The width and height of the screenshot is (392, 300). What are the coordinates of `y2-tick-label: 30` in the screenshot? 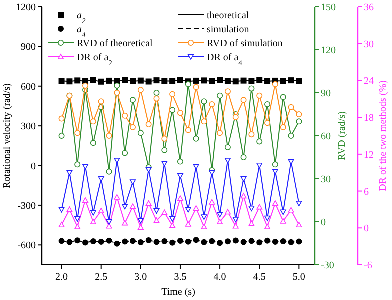 It's located at (326, 180).